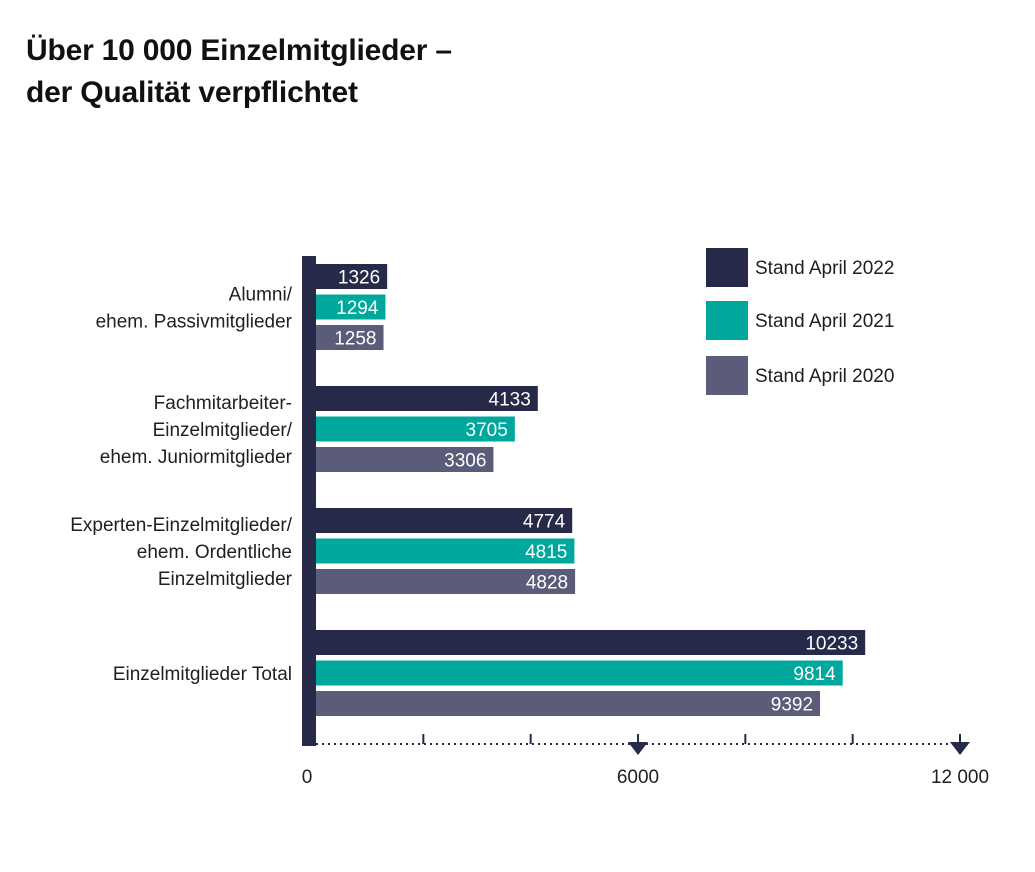 Image resolution: width=1035 pixels, height=872 pixels. What do you see at coordinates (544, 522) in the screenshot?
I see `bar-value-label: 4774` at bounding box center [544, 522].